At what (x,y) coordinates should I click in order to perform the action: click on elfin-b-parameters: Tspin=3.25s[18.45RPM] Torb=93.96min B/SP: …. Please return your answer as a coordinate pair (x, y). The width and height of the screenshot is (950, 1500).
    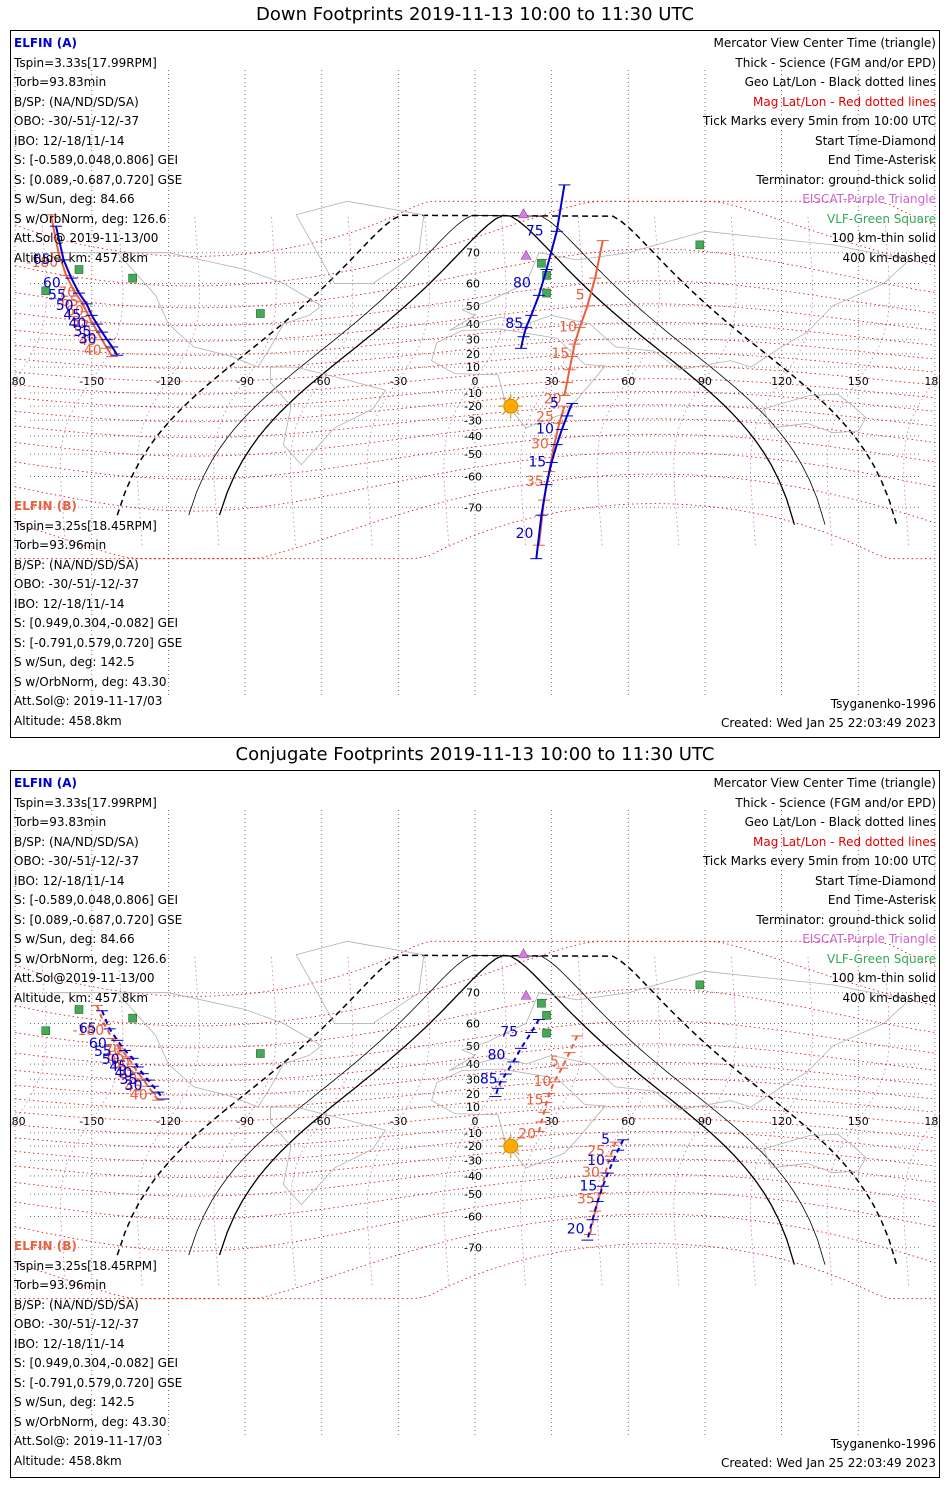
    Looking at the image, I should click on (98, 1364).